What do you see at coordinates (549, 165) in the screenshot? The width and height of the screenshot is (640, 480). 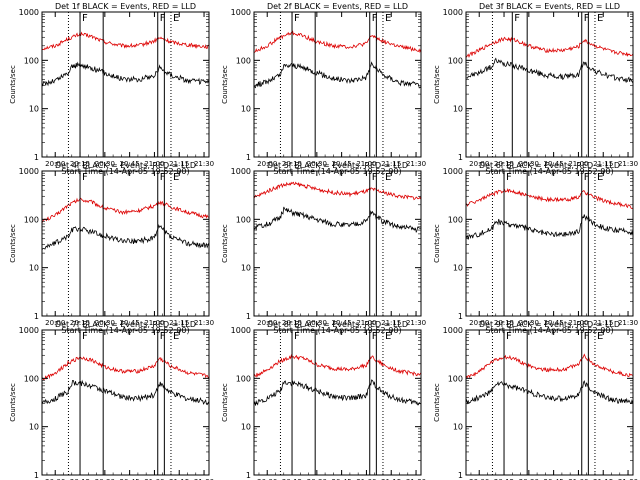 I see `panel-title: Det 6f BLACK = Events, RED = LLD` at bounding box center [549, 165].